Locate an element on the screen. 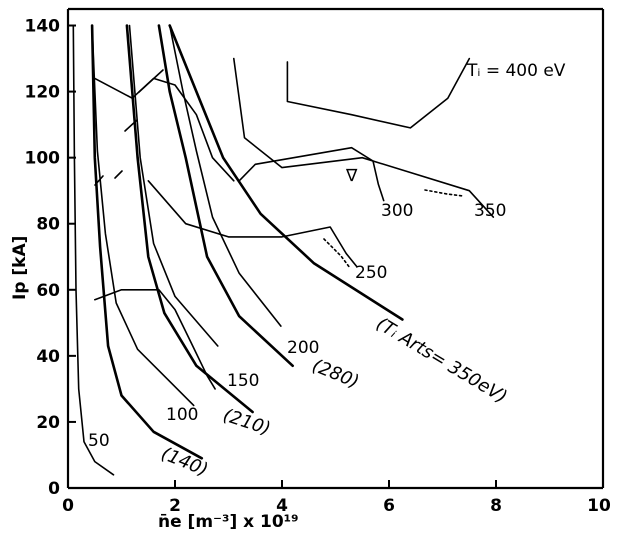 The image size is (617, 550). curve-label-280: (280) is located at coordinates (335, 374).